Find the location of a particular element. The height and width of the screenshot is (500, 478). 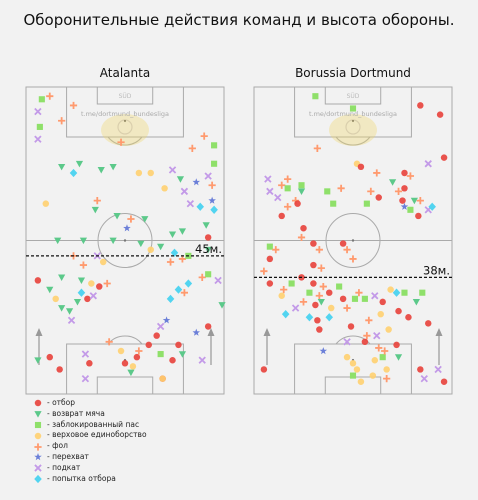

legend-item: - возврат мяча is located at coordinates (90, 414).